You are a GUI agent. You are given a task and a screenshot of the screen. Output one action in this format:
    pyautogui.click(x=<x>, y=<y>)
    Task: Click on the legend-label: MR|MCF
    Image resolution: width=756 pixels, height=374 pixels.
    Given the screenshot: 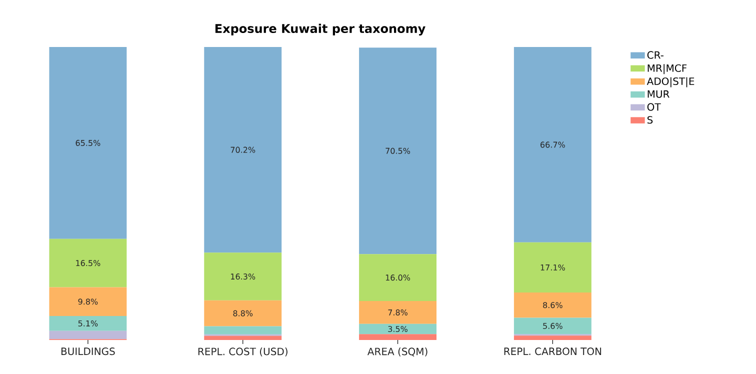 What is the action you would take?
    pyautogui.click(x=667, y=69)
    